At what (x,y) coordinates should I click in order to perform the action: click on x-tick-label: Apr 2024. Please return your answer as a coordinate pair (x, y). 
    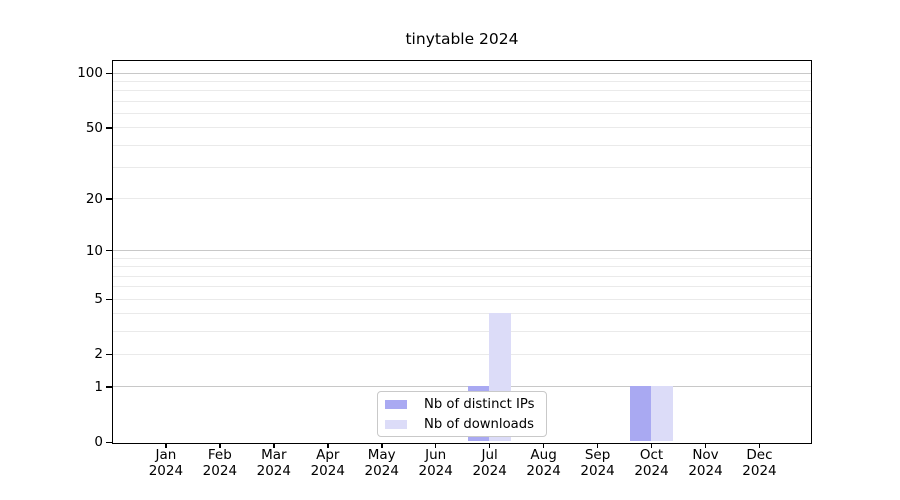
    Looking at the image, I should click on (327, 463).